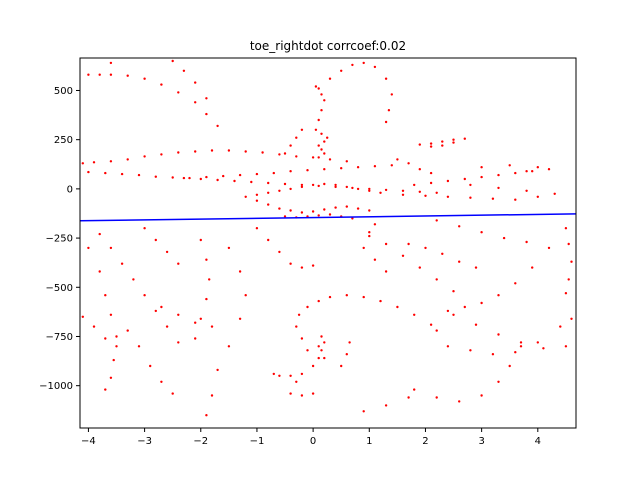 This screenshot has height=480, width=640. What do you see at coordinates (144, 441) in the screenshot?
I see `x-tick-label: −3` at bounding box center [144, 441].